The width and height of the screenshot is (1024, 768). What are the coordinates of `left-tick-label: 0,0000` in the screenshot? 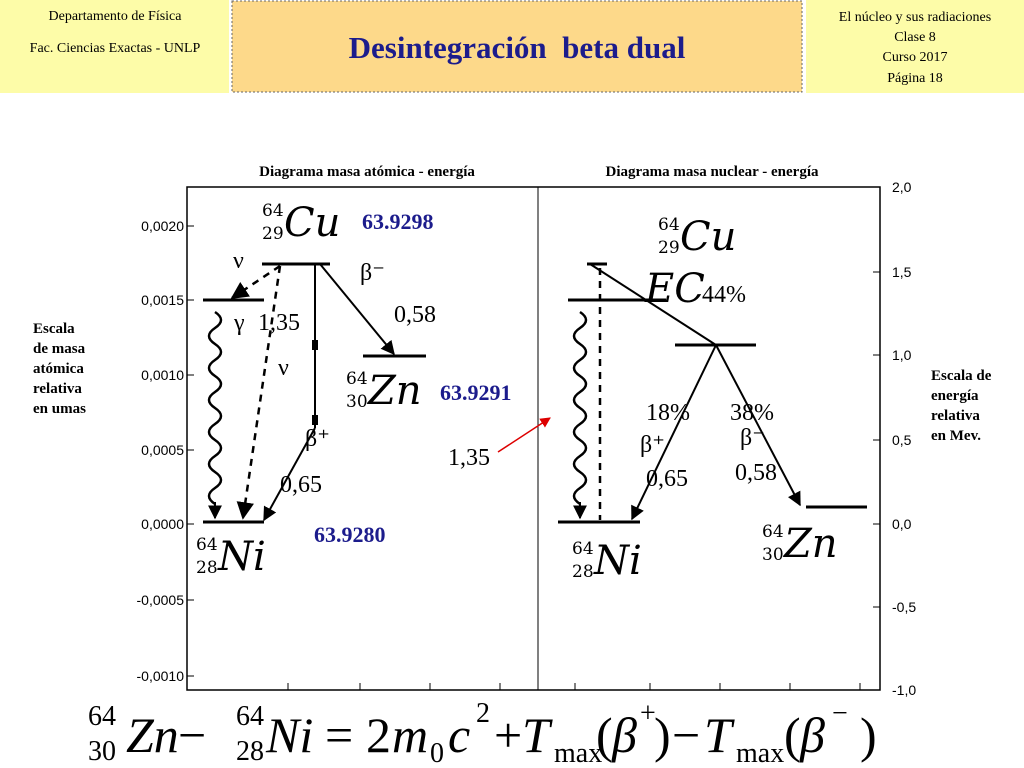 It's located at (162, 524).